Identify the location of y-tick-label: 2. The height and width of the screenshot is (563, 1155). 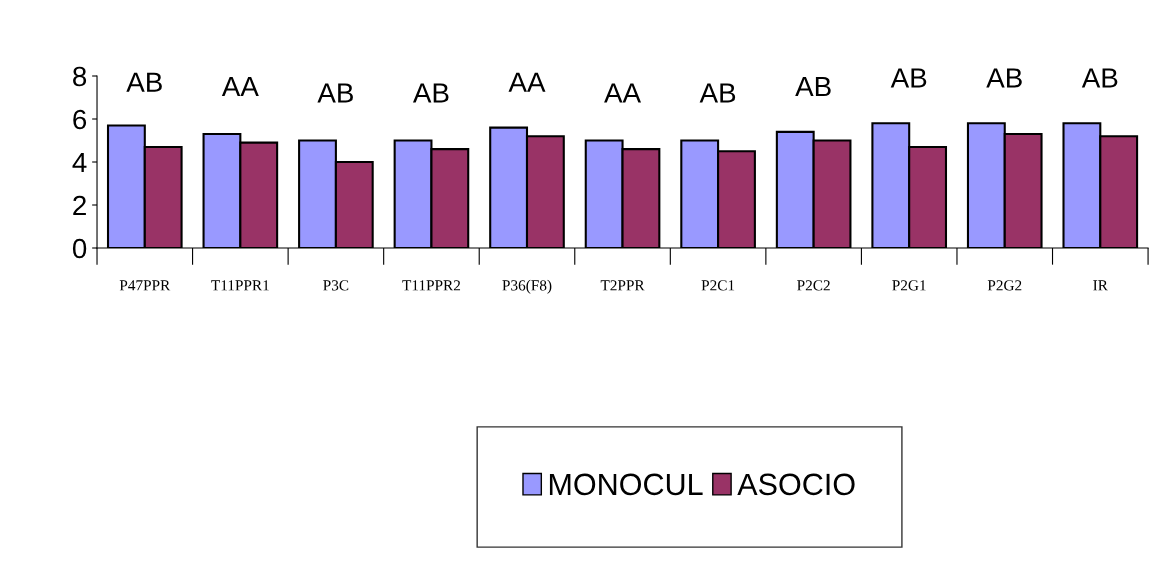
(79, 205).